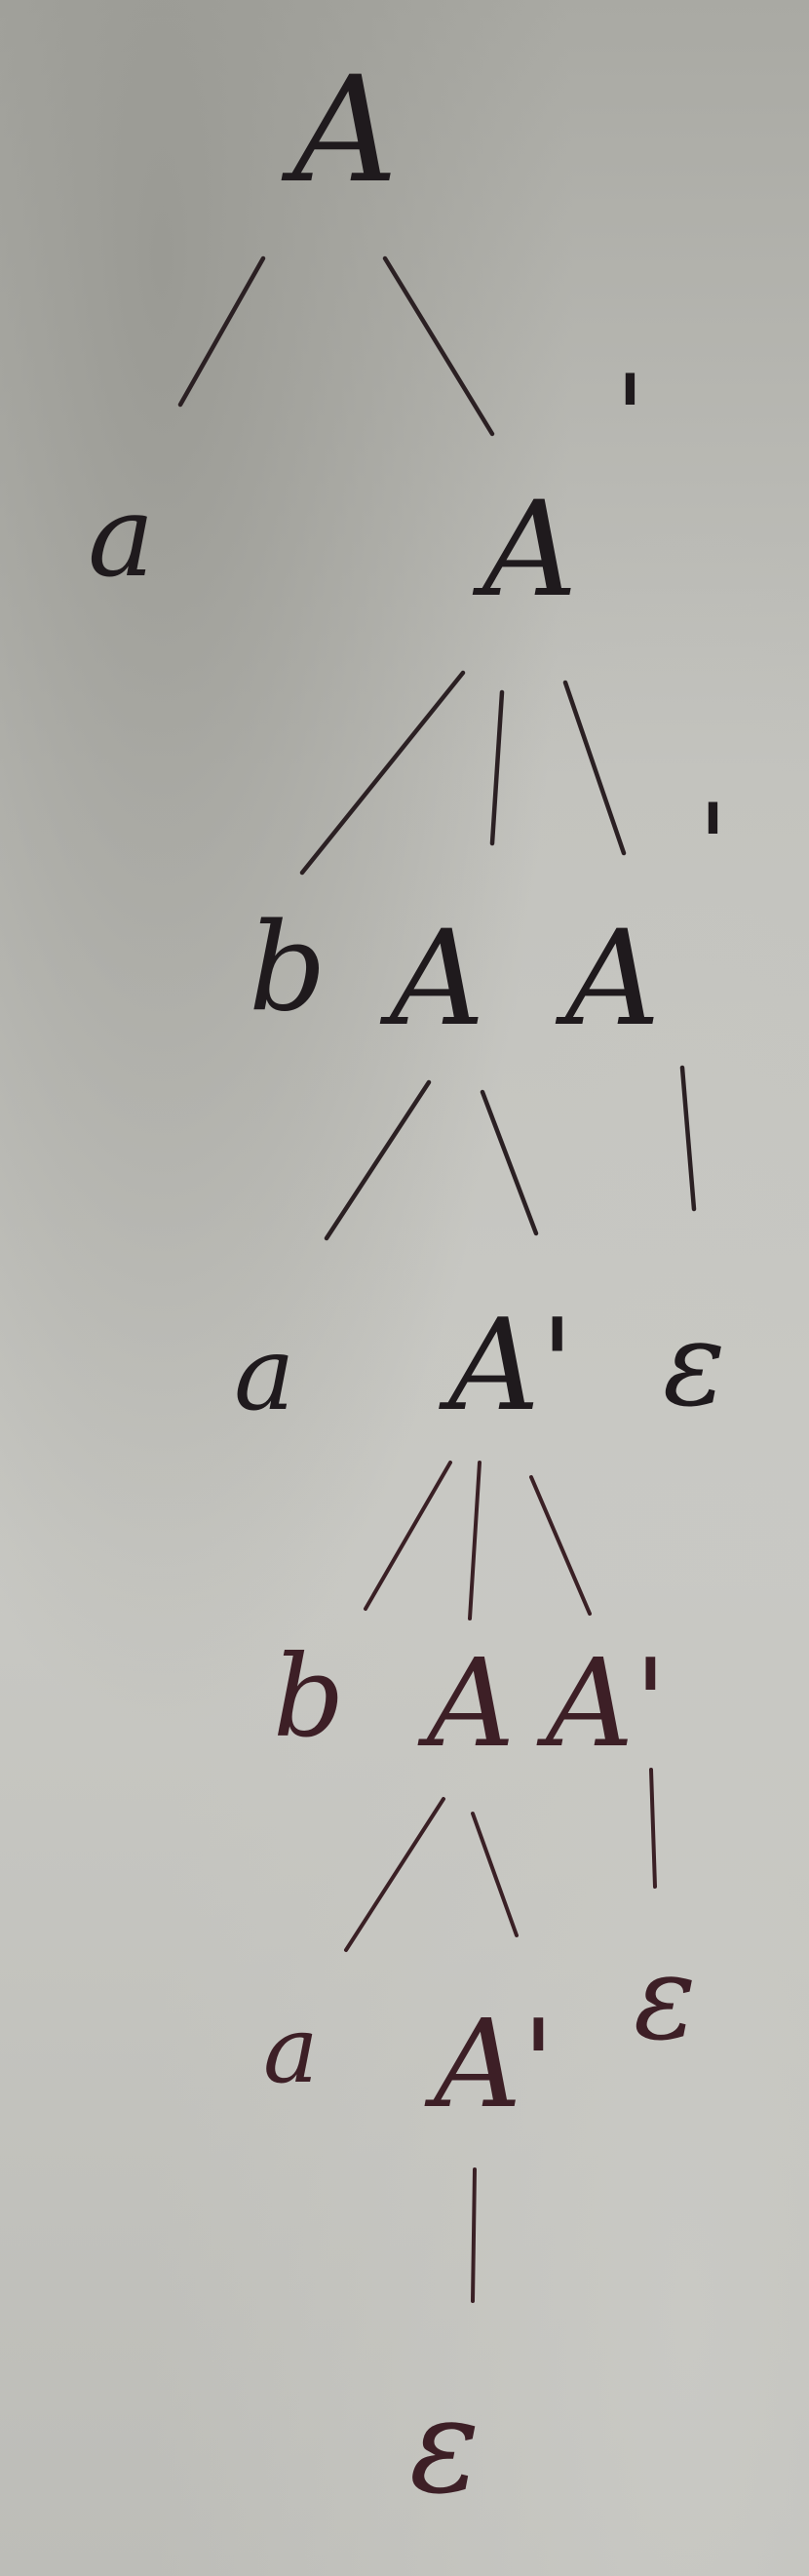  I want to click on node-A-level1: A, so click(525, 549).